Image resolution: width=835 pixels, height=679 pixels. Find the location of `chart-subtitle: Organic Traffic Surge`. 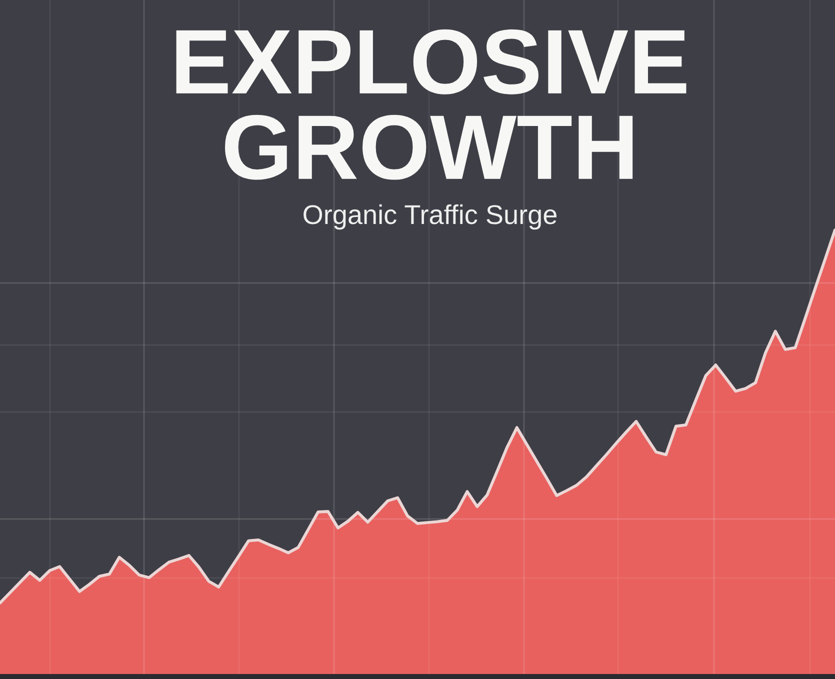

chart-subtitle: Organic Traffic Surge is located at coordinates (430, 217).